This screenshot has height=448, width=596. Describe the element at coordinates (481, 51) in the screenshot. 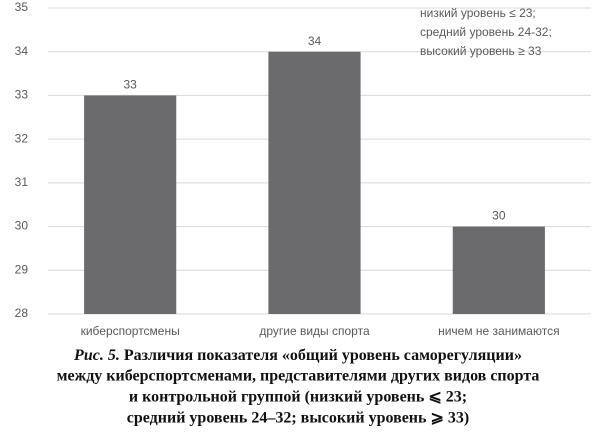

I see `annotation: высокий уровень ≥ 33` at that location.